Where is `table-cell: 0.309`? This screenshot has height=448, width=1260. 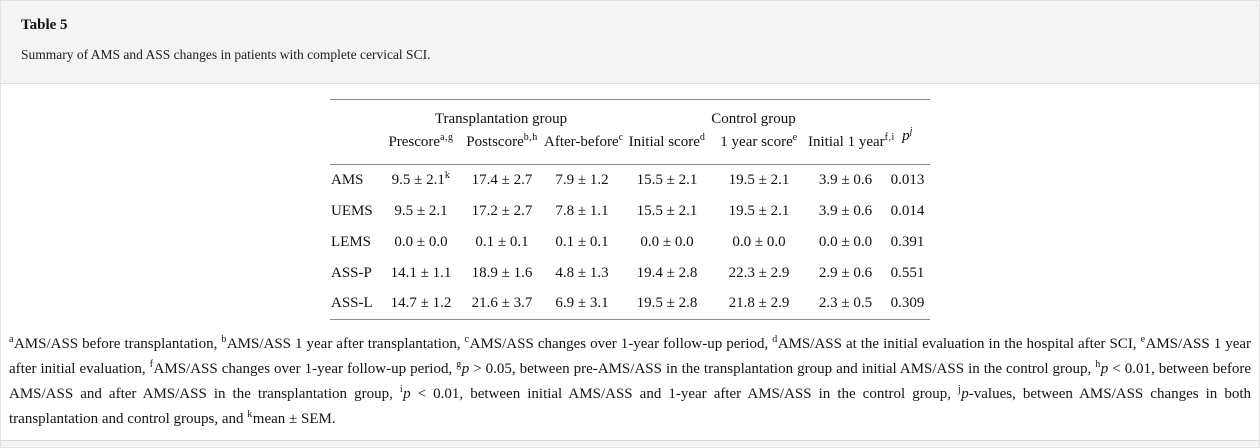
table-cell: 0.309 is located at coordinates (907, 303).